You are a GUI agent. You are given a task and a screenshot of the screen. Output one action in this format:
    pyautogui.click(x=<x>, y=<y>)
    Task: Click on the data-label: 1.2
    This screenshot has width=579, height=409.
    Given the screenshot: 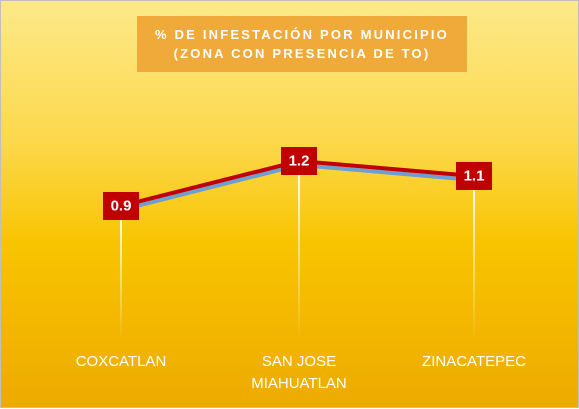 What is the action you would take?
    pyautogui.click(x=299, y=161)
    